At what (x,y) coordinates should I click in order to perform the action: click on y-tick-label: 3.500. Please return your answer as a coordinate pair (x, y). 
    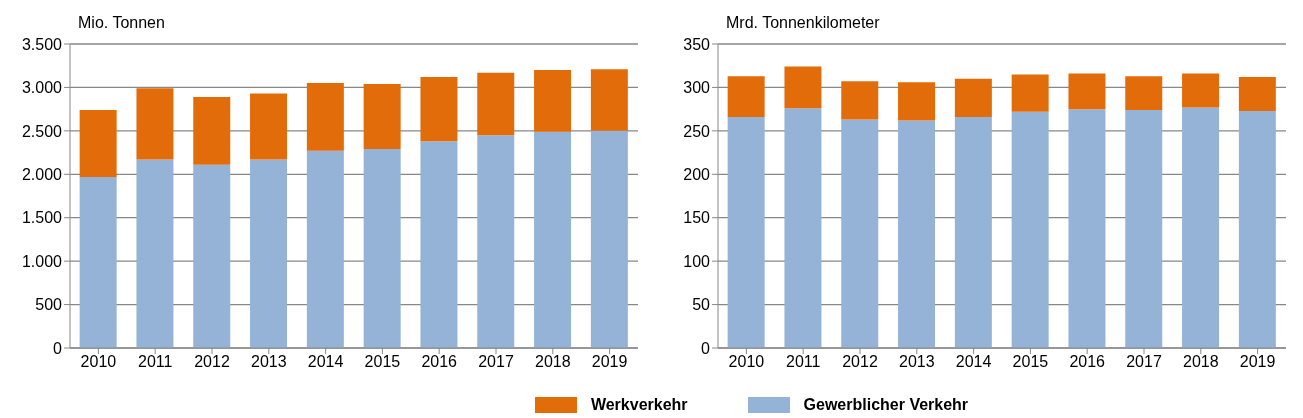
    Looking at the image, I should click on (42, 44).